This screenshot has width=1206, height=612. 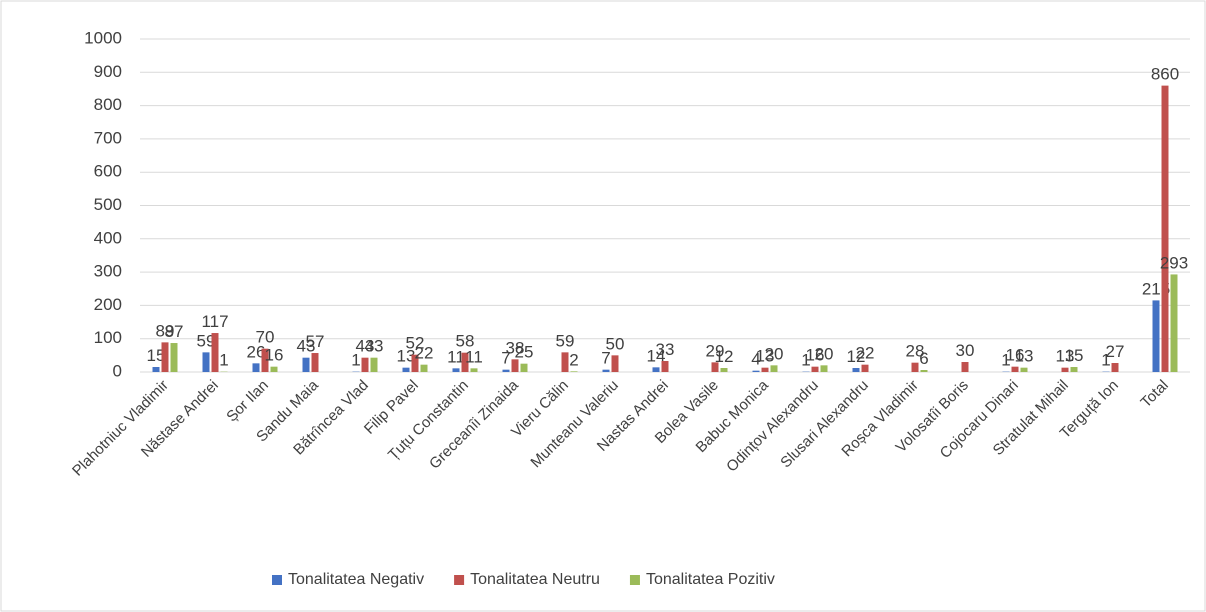 I want to click on data-label: 26, so click(x=256, y=351).